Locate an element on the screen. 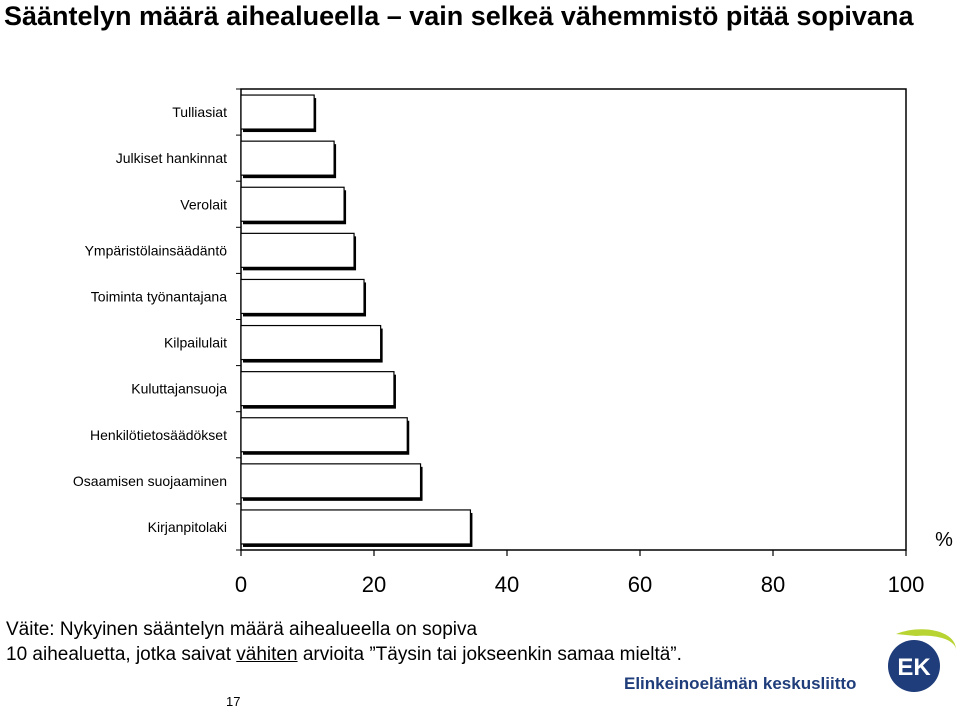 The width and height of the screenshot is (960, 709). caption-note-start: 10 aihealuetta, jotka saivat is located at coordinates (121, 654).